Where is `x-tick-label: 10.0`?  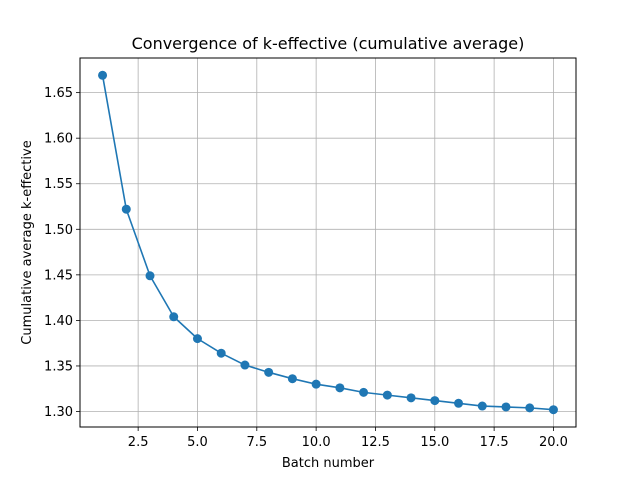
x-tick-label: 10.0 is located at coordinates (316, 442).